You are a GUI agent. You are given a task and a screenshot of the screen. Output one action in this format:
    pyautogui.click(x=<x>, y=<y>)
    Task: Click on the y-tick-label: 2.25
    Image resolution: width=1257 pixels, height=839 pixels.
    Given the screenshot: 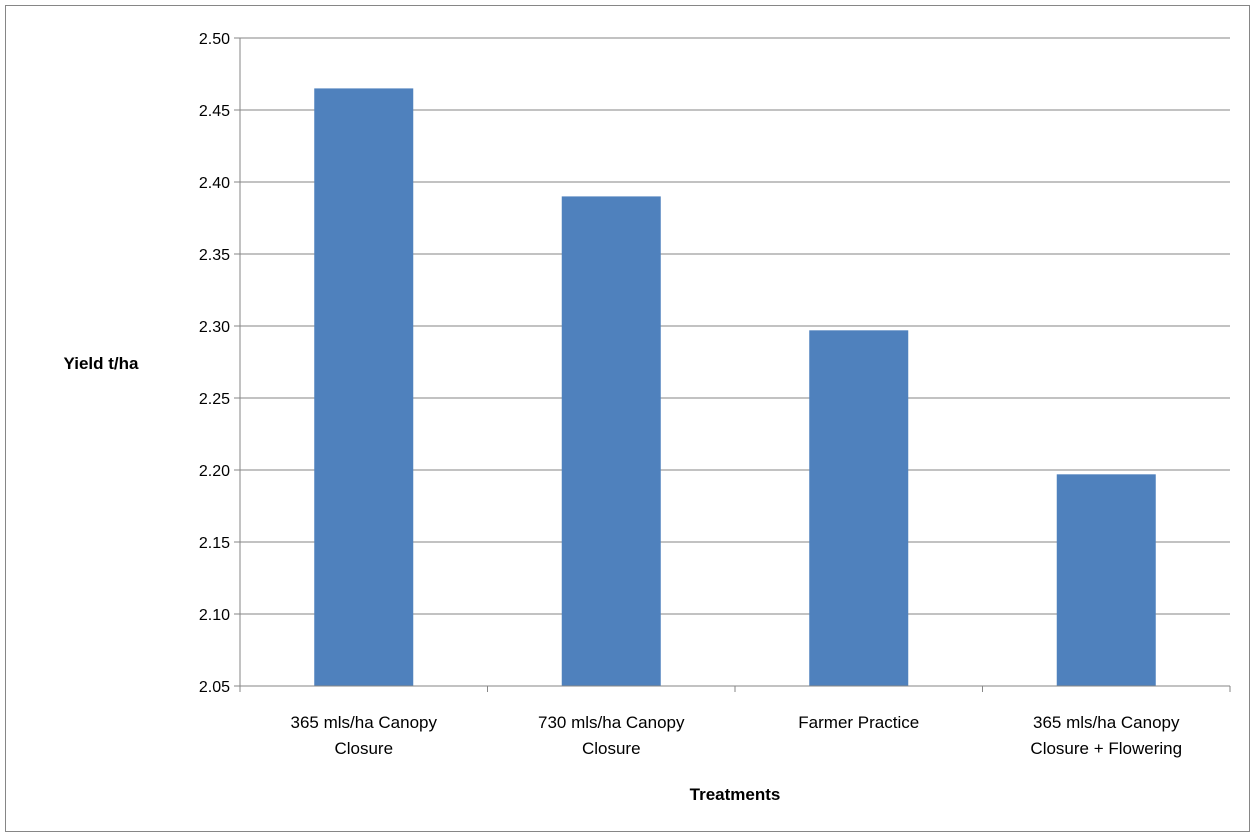 What is the action you would take?
    pyautogui.click(x=214, y=399)
    